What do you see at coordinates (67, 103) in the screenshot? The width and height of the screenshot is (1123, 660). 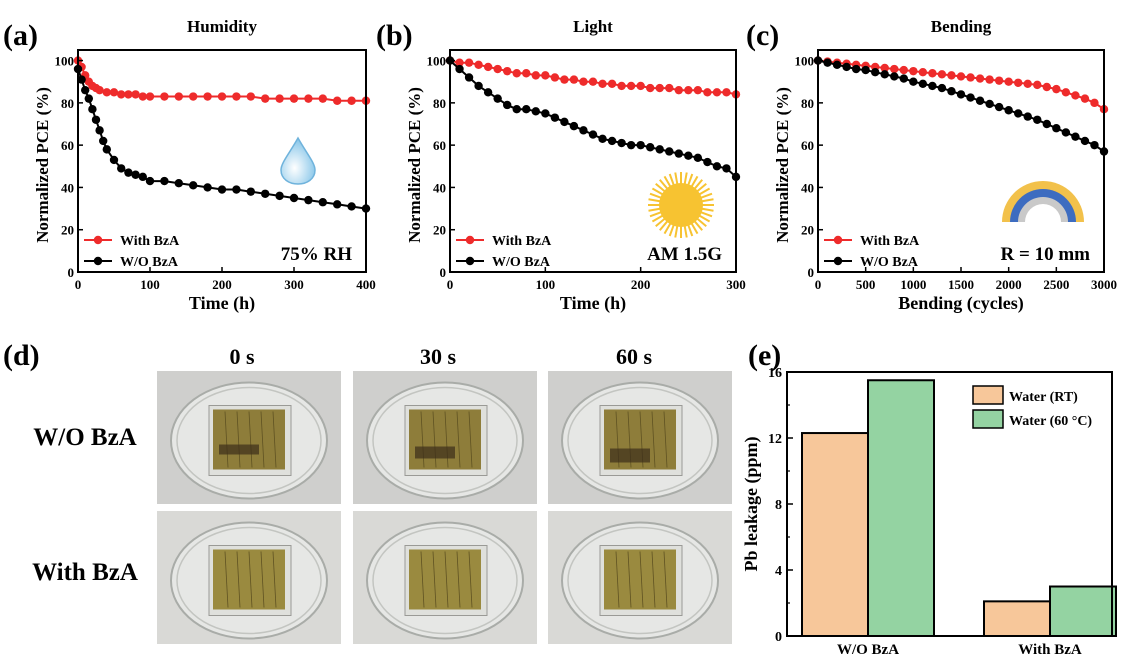 I see `y-tick-label: 80` at bounding box center [67, 103].